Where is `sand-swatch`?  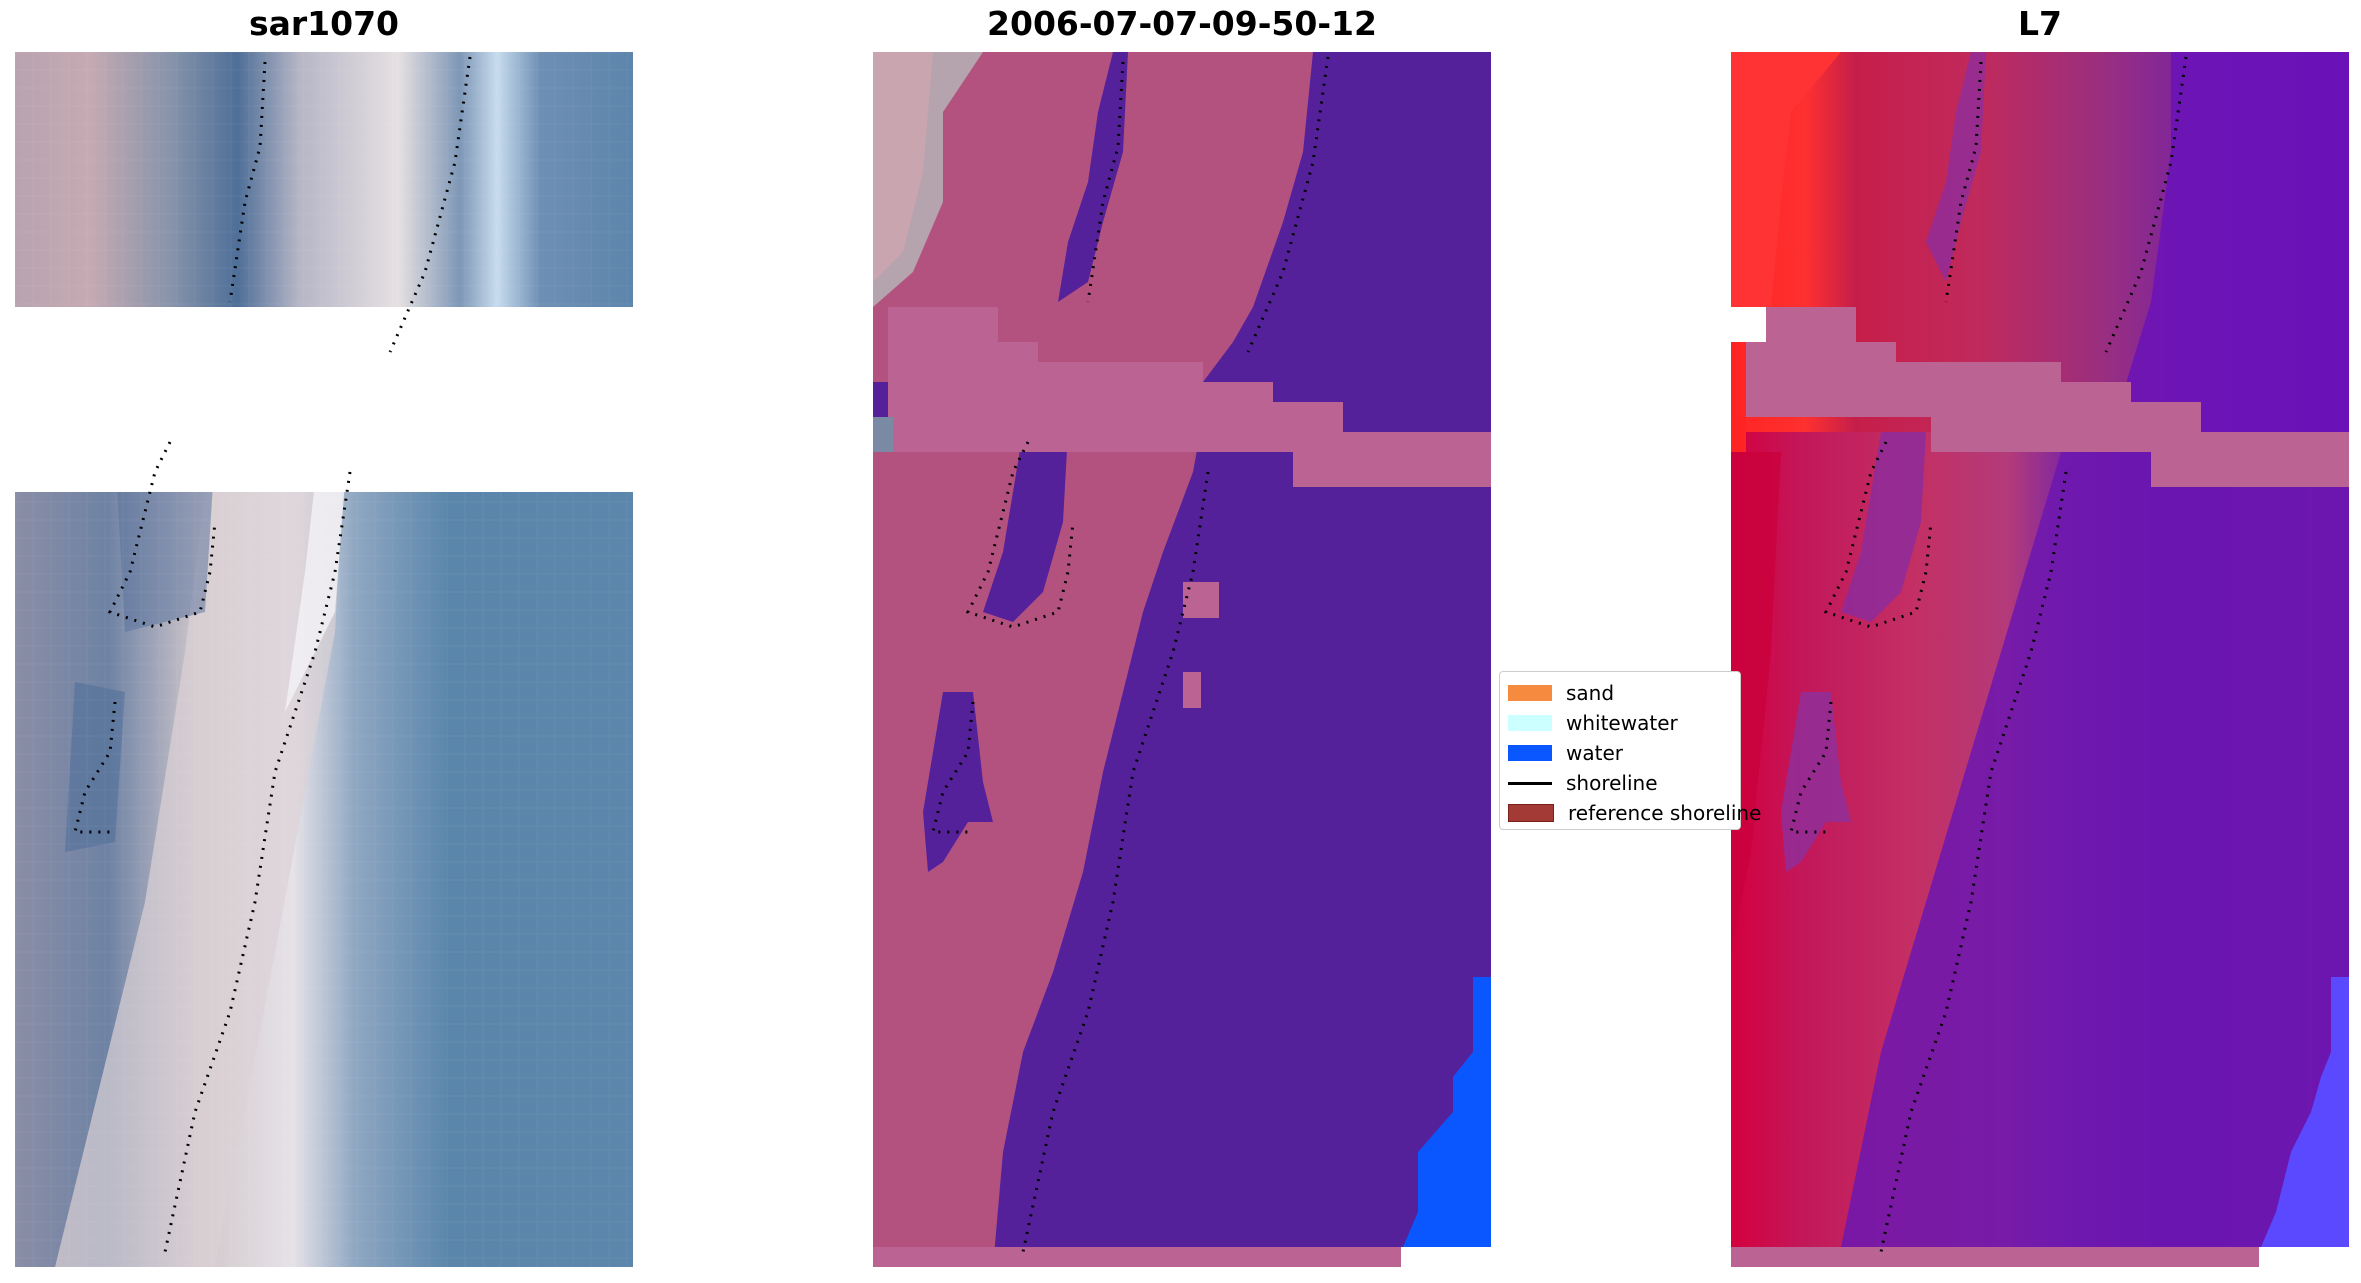 sand-swatch is located at coordinates (1530, 693).